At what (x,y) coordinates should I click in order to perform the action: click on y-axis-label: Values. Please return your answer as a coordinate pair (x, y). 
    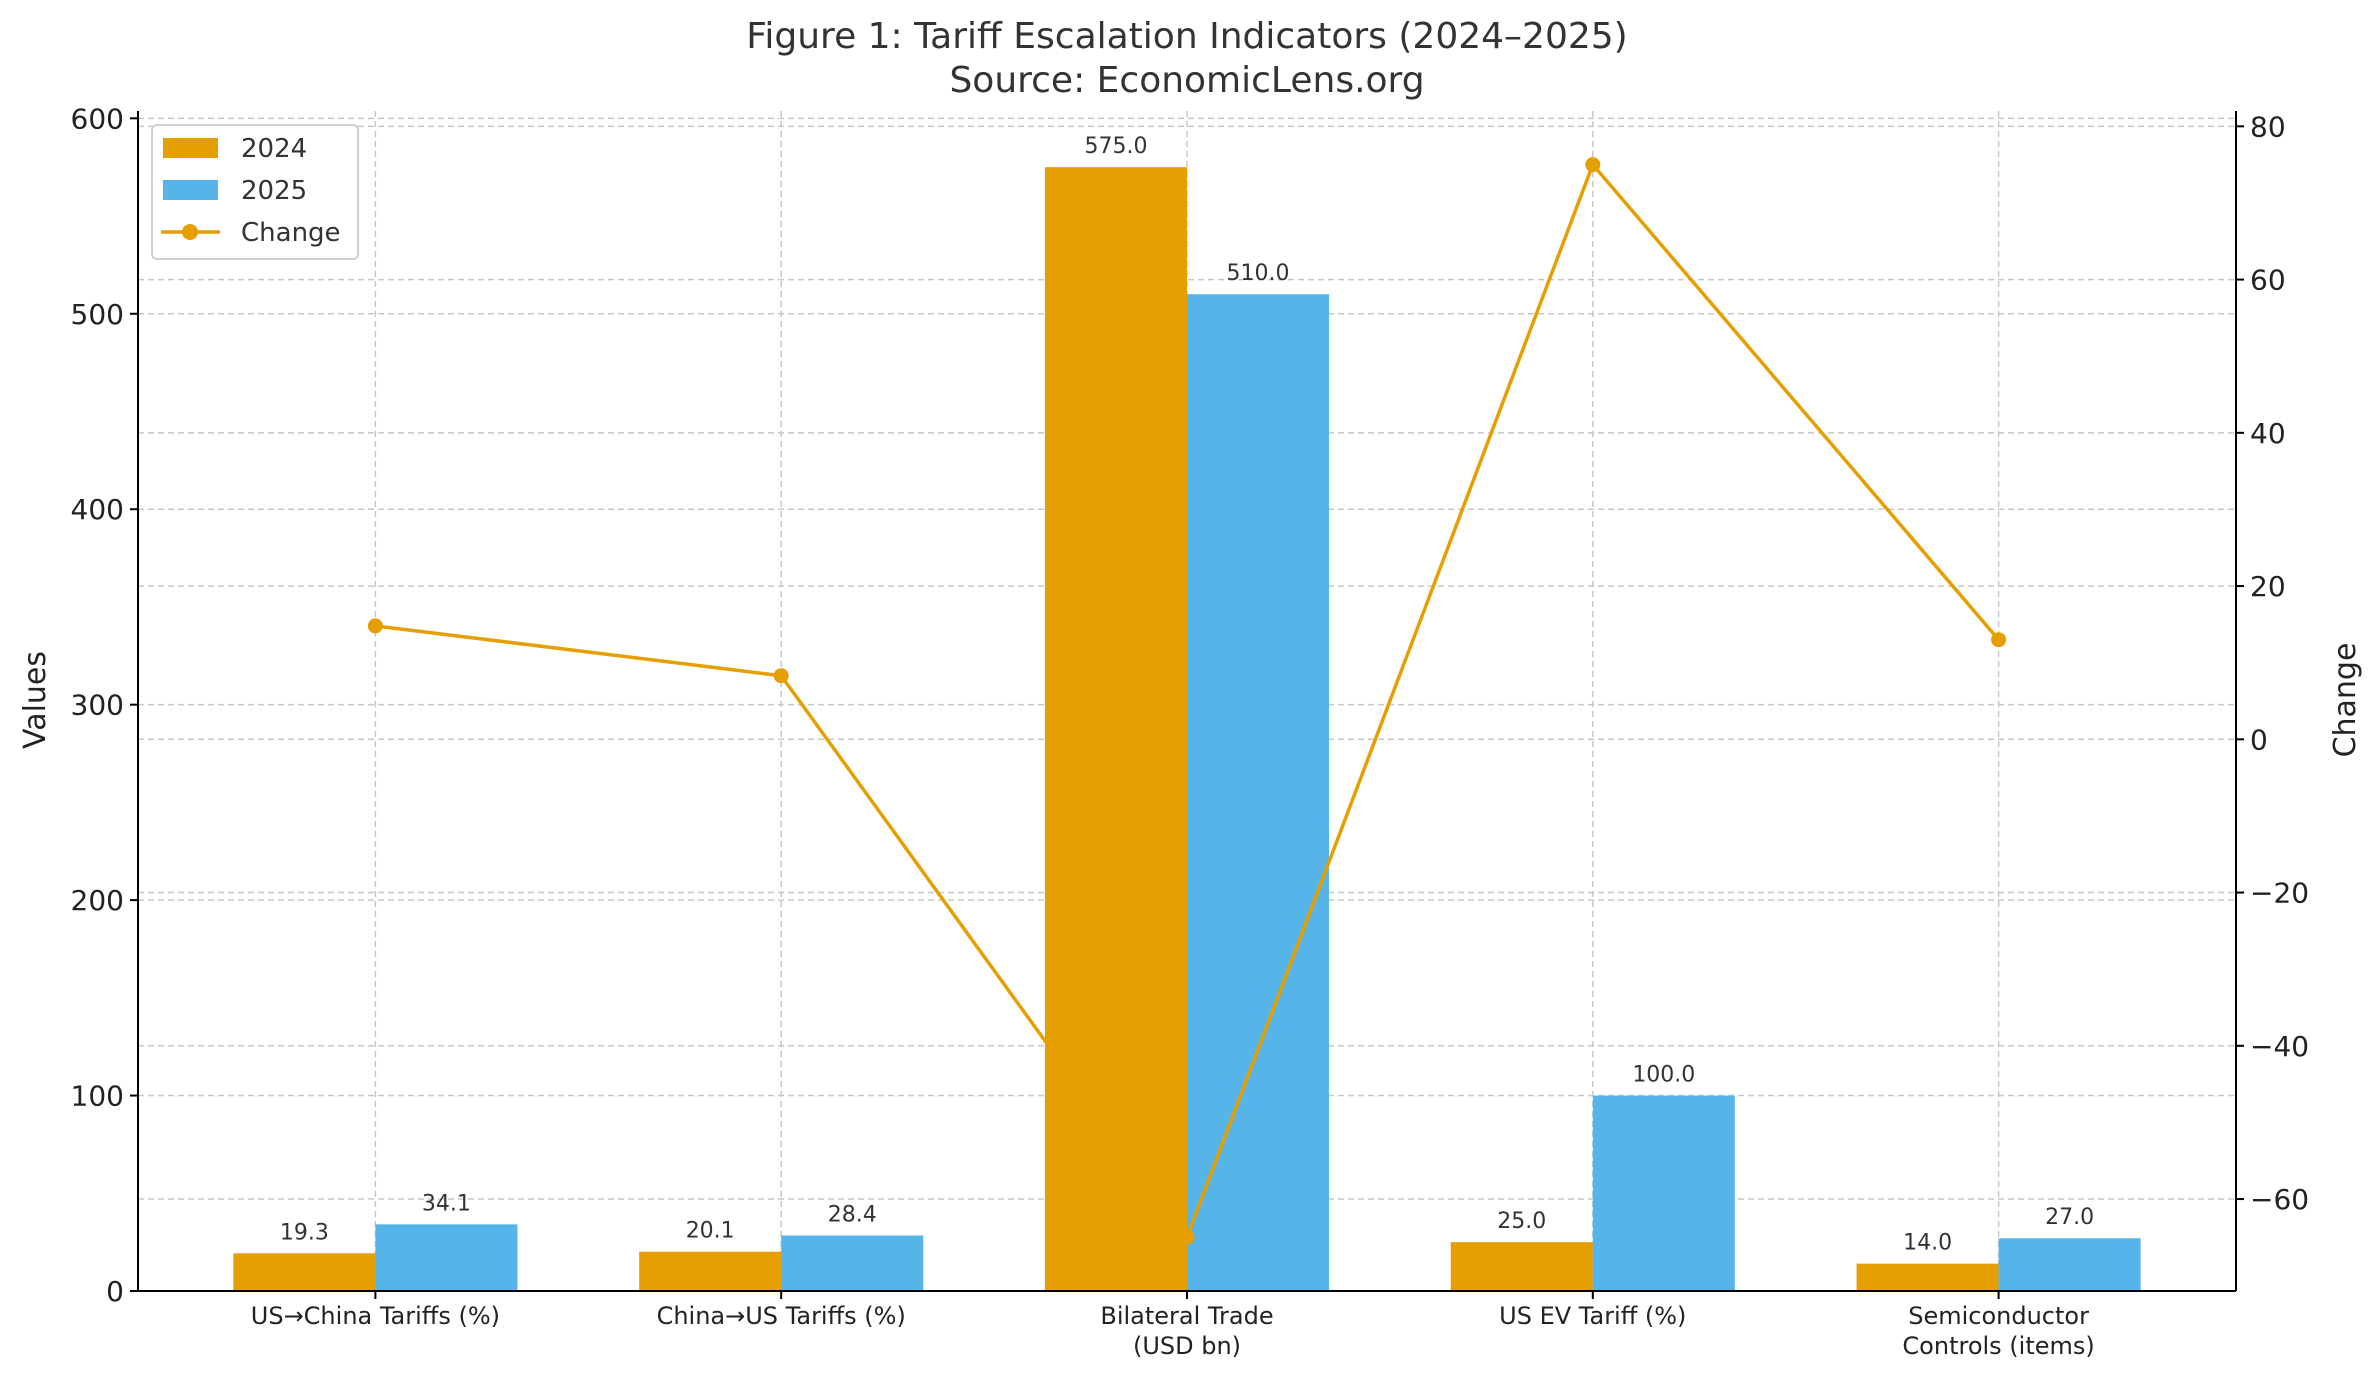
    Looking at the image, I should click on (35, 700).